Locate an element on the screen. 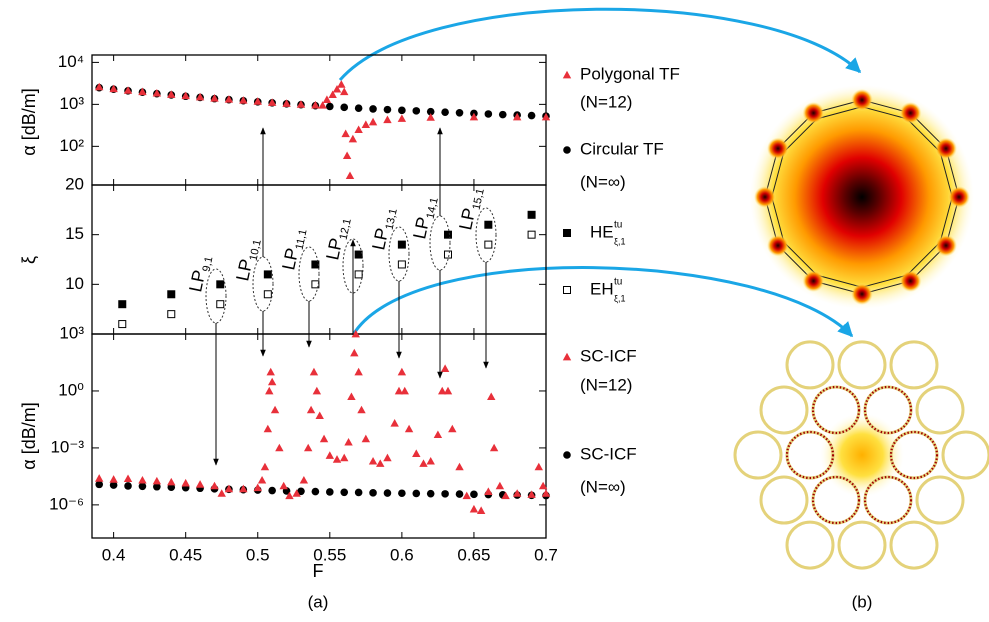 This screenshot has height=622, width=989. icf-mode-field is located at coordinates (862, 455).